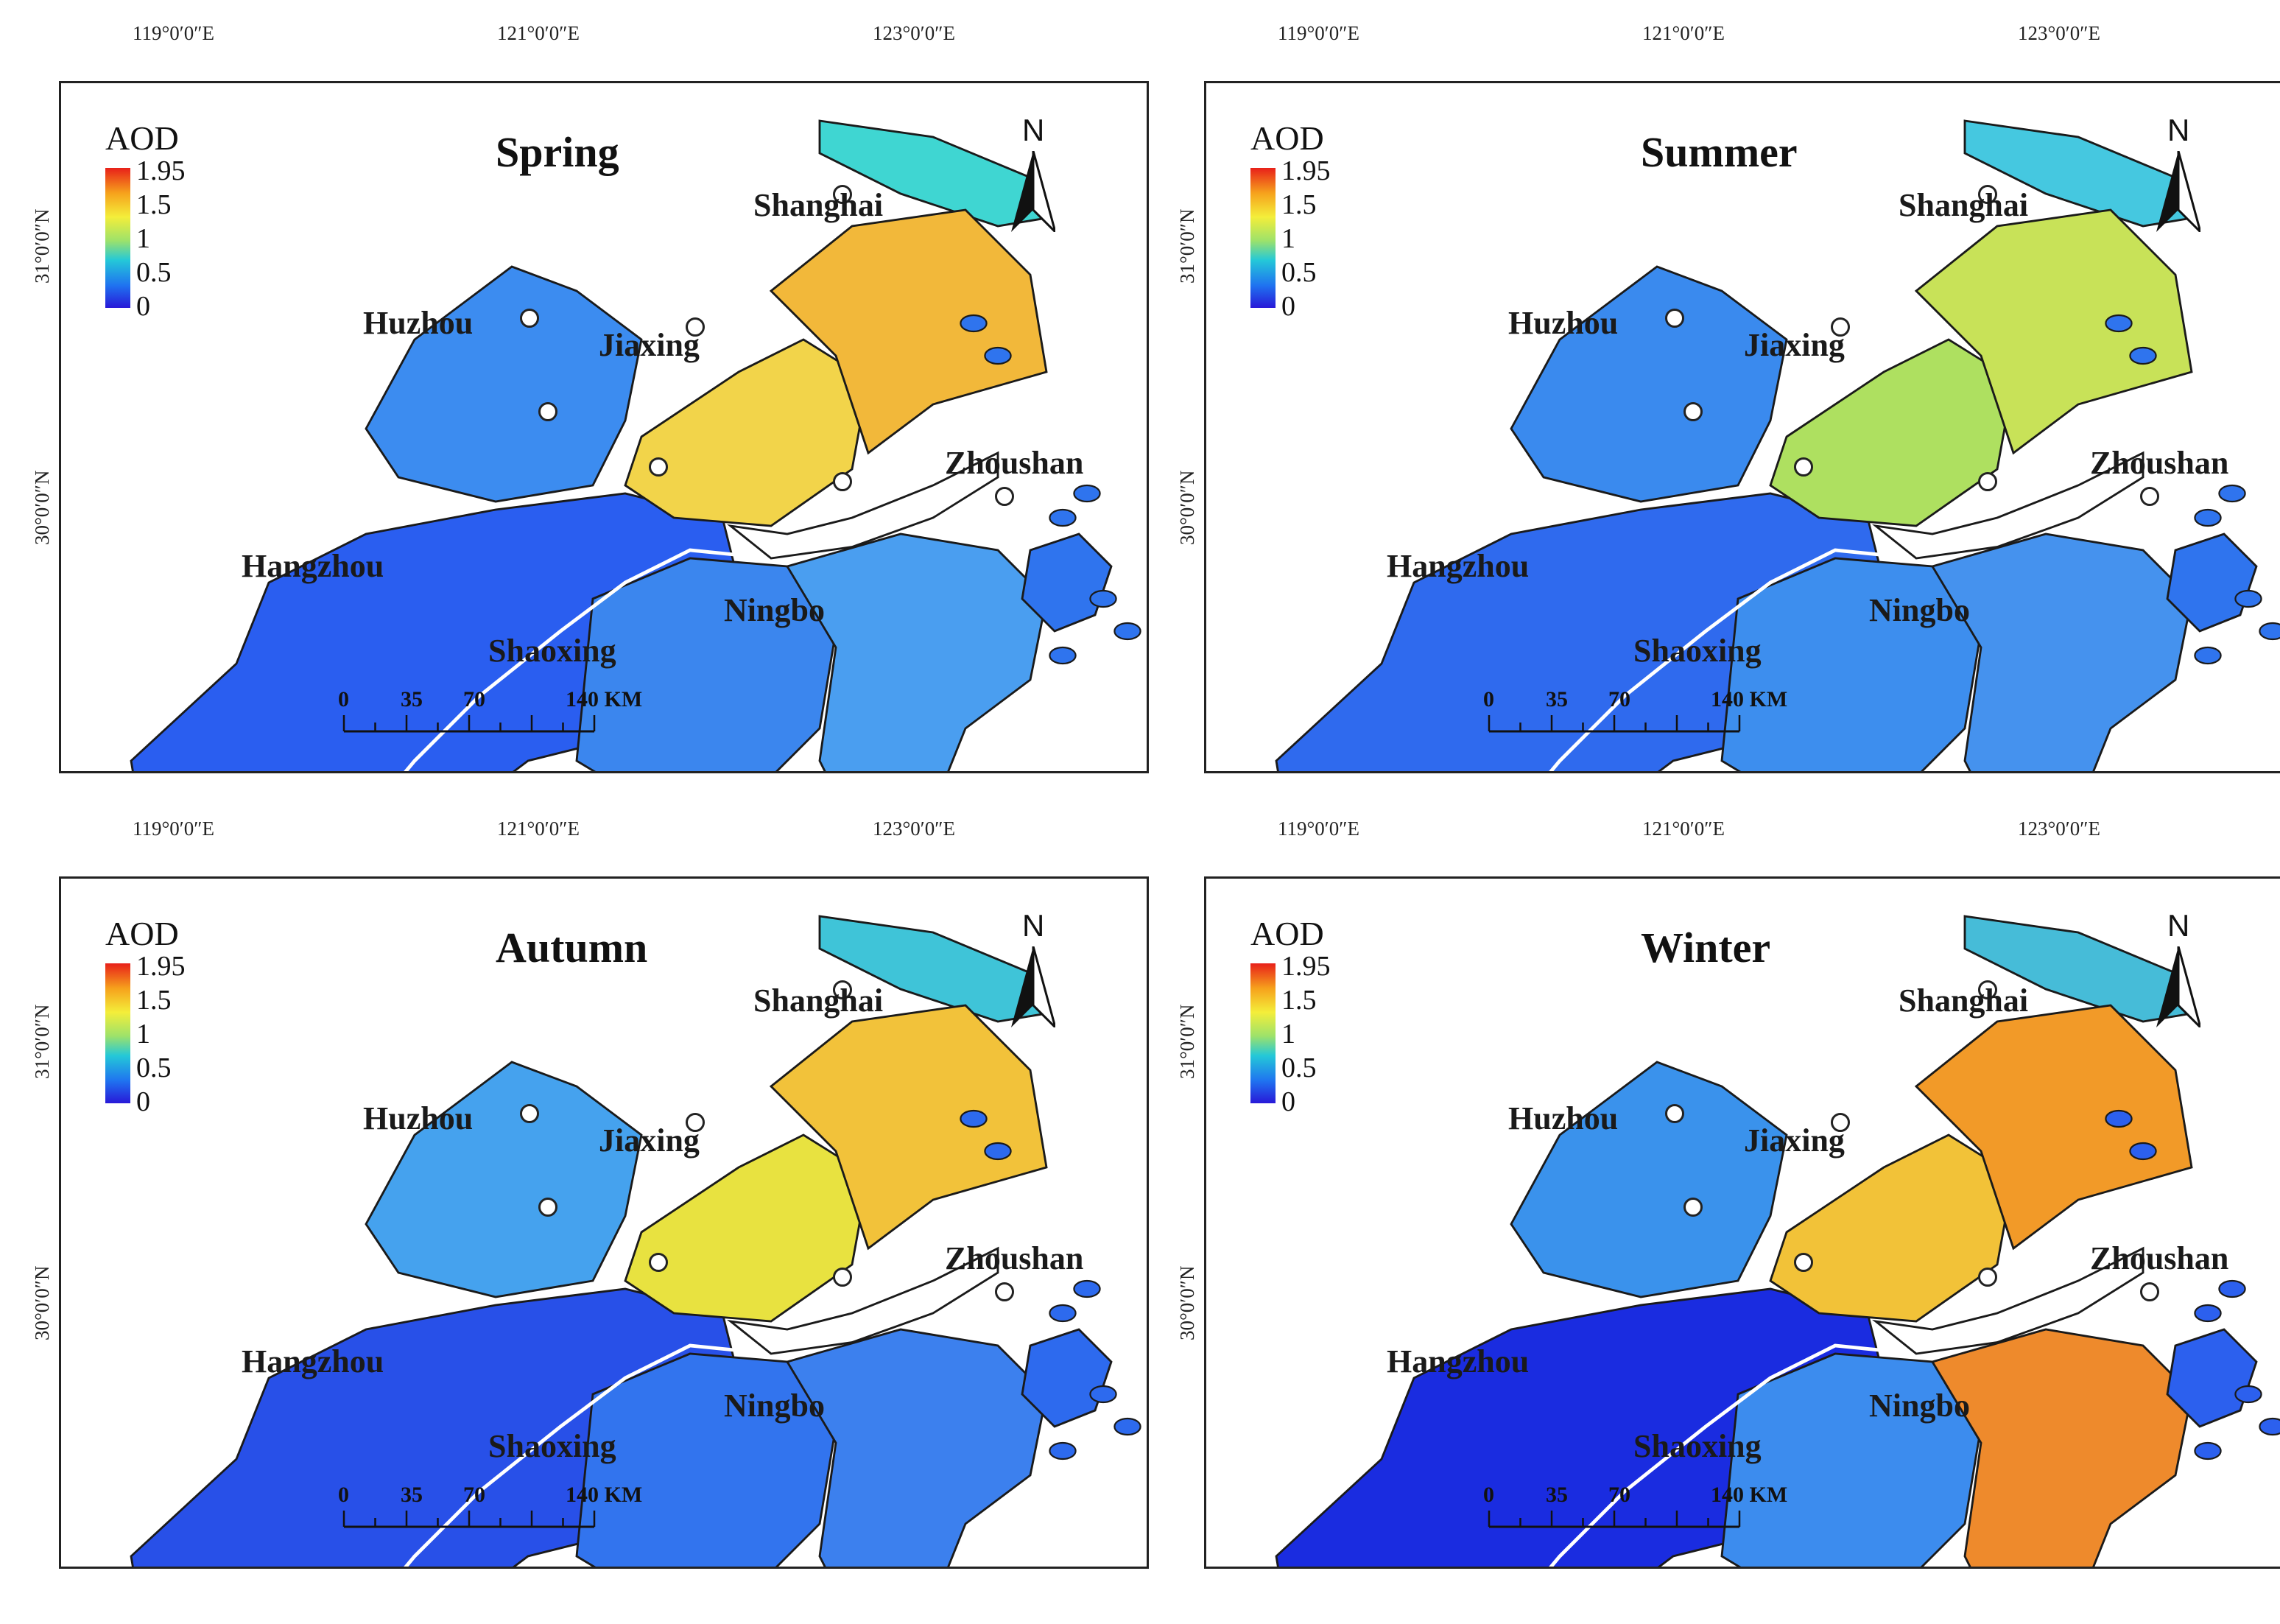 This screenshot has width=2280, height=1624. I want to click on city-label-shanghai: Shanghai, so click(1964, 205).